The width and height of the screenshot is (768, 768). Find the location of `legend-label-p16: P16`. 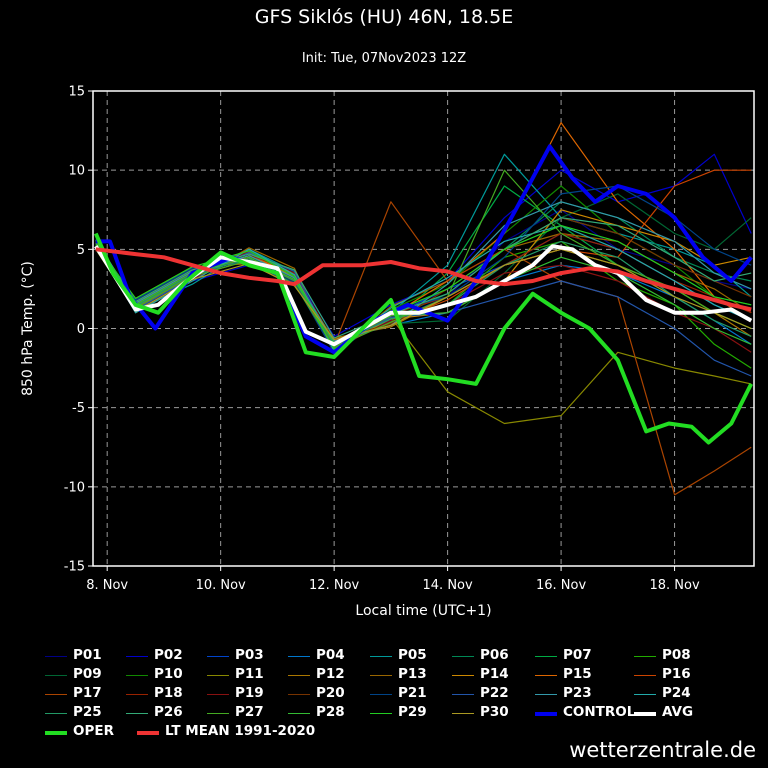

legend-label-p16: P16 is located at coordinates (676, 674).